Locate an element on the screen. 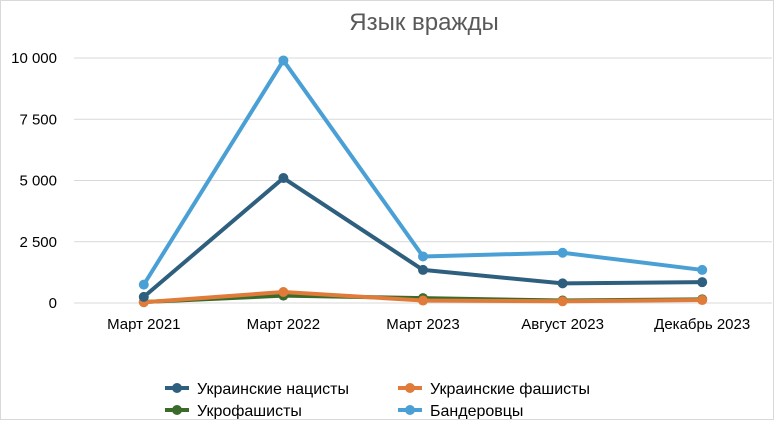 The image size is (774, 424). x-tick-label: Декабрь 2023 is located at coordinates (702, 324).